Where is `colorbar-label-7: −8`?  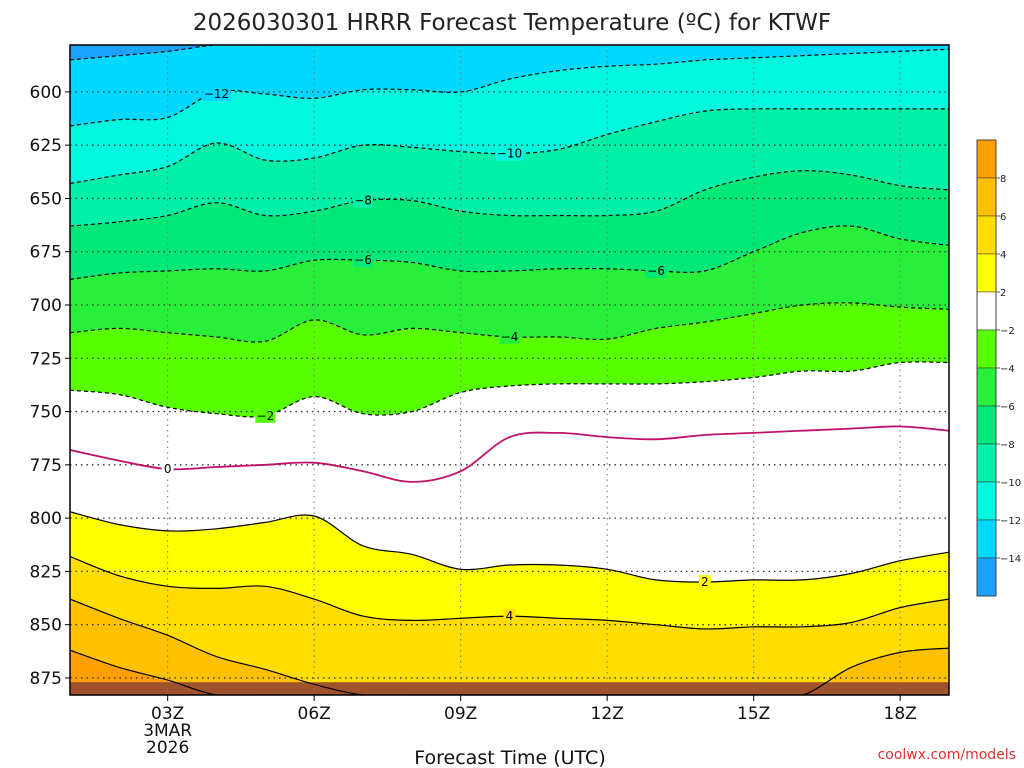 colorbar-label-7: −8 is located at coordinates (1007, 445).